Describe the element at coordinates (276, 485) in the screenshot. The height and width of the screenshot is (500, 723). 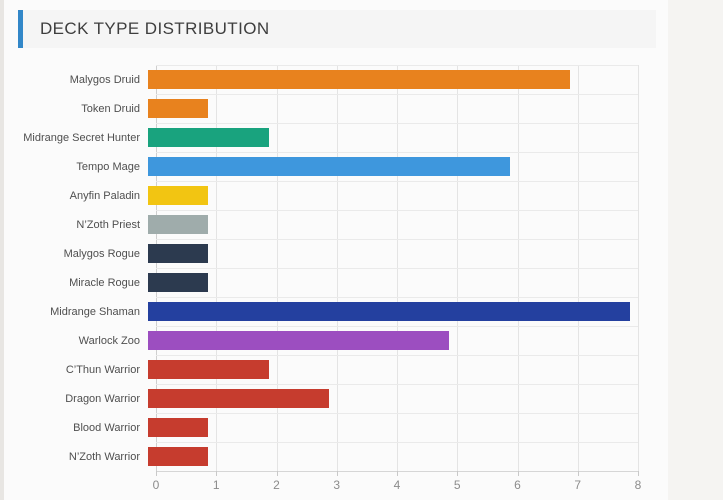
I see `x-tick-label: 2` at that location.